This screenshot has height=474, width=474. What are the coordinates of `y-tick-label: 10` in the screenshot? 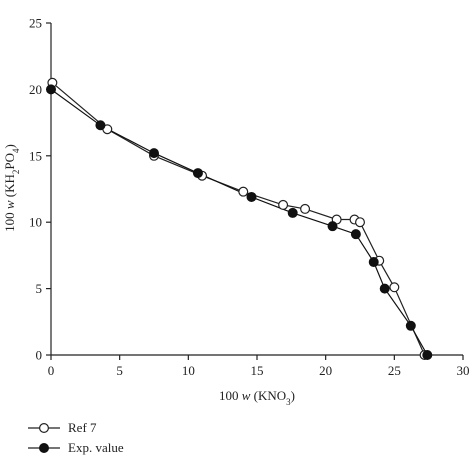 It's located at (35, 222).